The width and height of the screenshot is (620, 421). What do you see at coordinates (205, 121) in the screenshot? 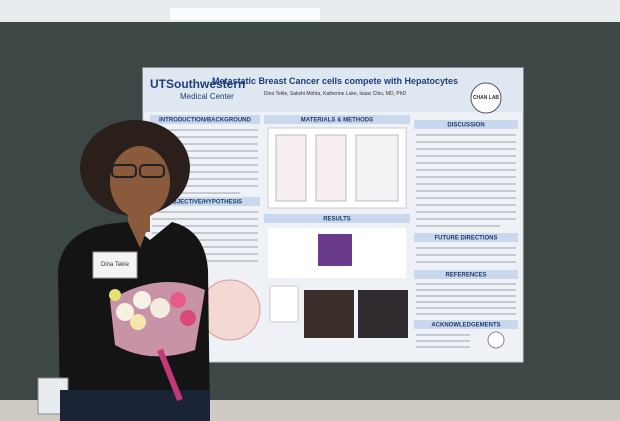
I see `section-header: INTRODUCTION/BACKGROUND` at bounding box center [205, 121].